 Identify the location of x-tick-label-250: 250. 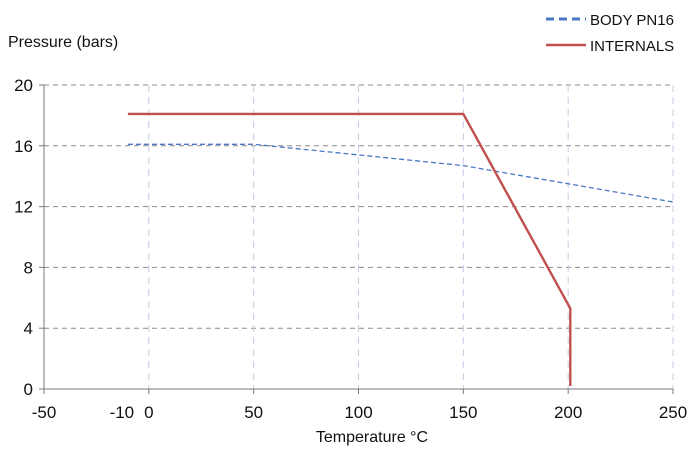
(673, 412).